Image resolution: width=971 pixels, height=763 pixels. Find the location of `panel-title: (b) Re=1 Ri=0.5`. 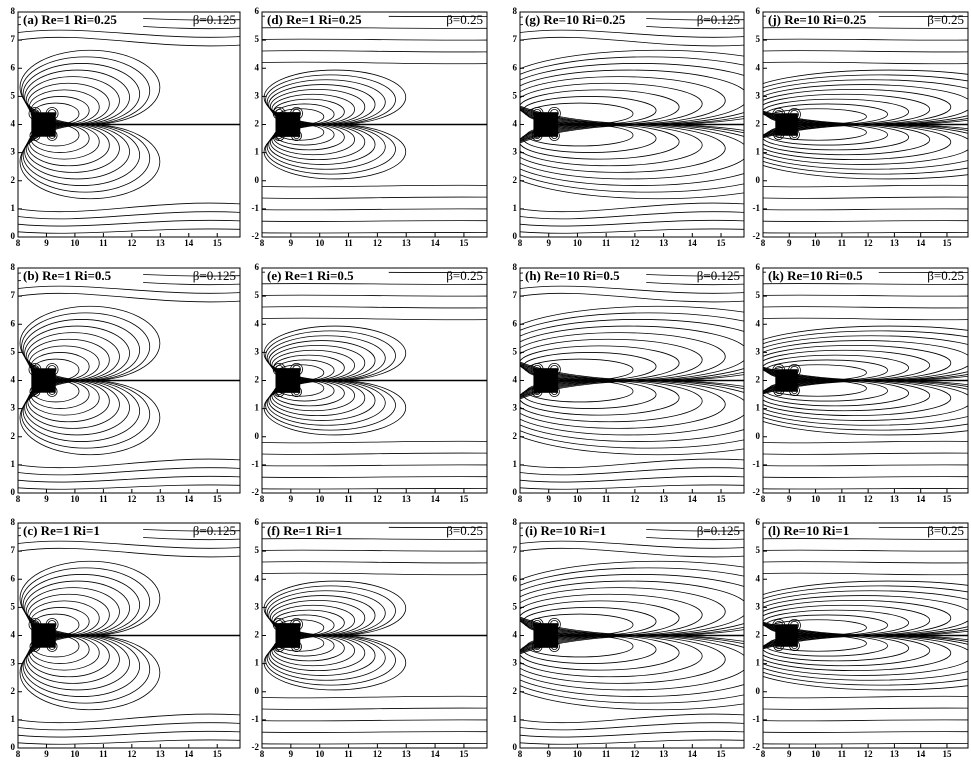

panel-title: (b) Re=1 Ri=0.5 is located at coordinates (67, 275).